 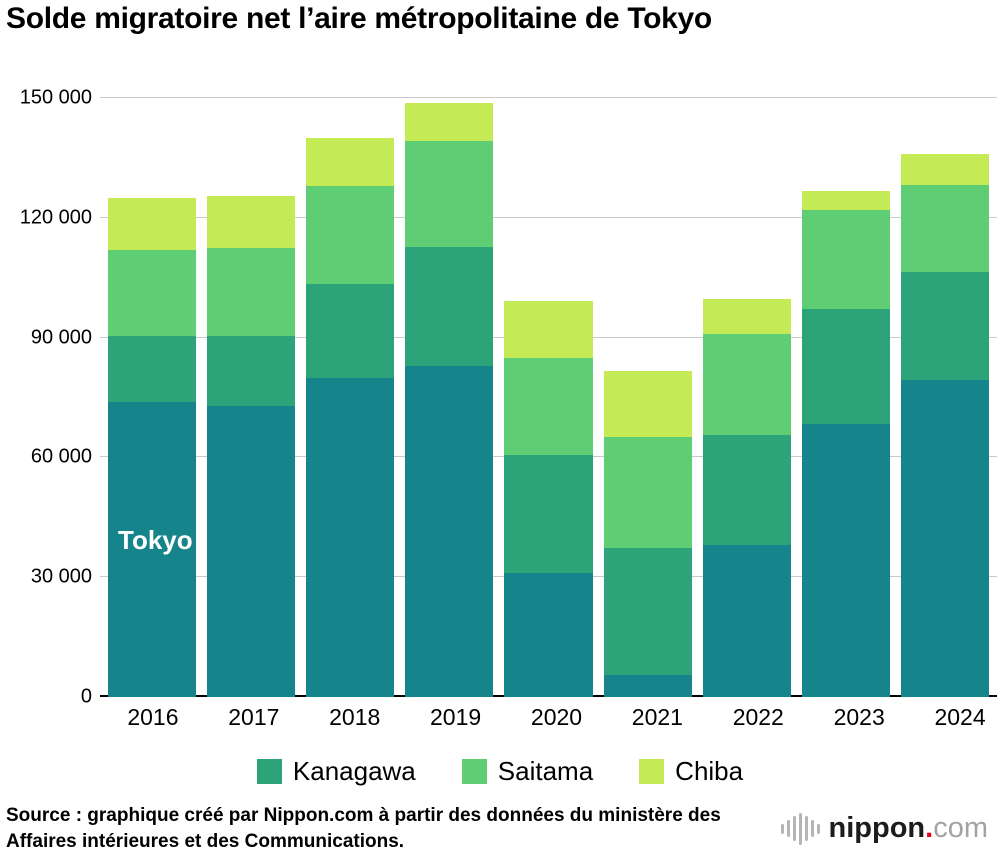 What do you see at coordinates (251, 291) in the screenshot?
I see `segment-saitama-2017` at bounding box center [251, 291].